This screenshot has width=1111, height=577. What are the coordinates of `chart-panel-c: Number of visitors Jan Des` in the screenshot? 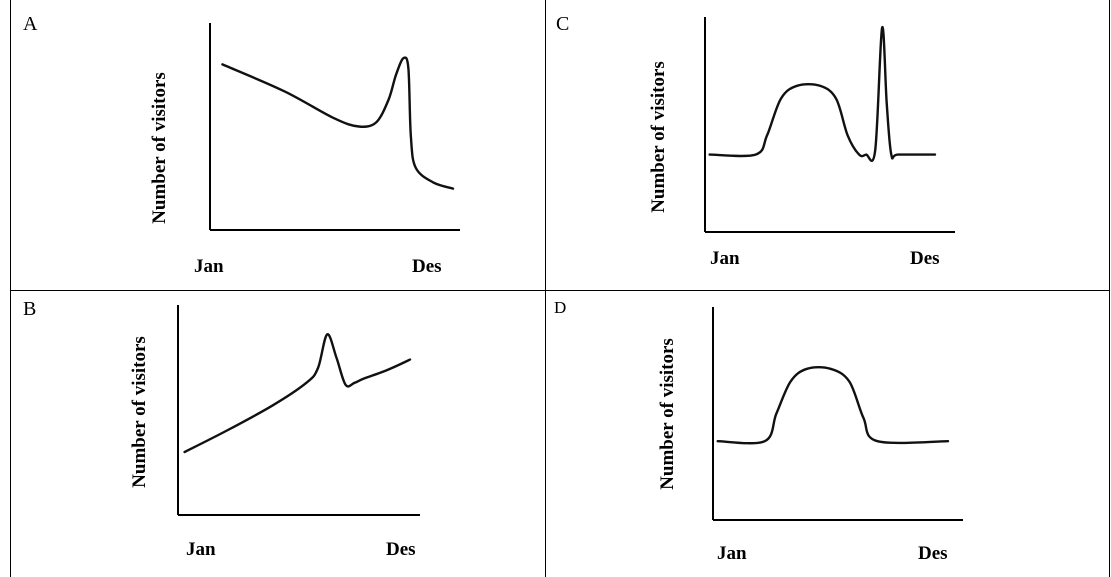 It's located at (801, 143).